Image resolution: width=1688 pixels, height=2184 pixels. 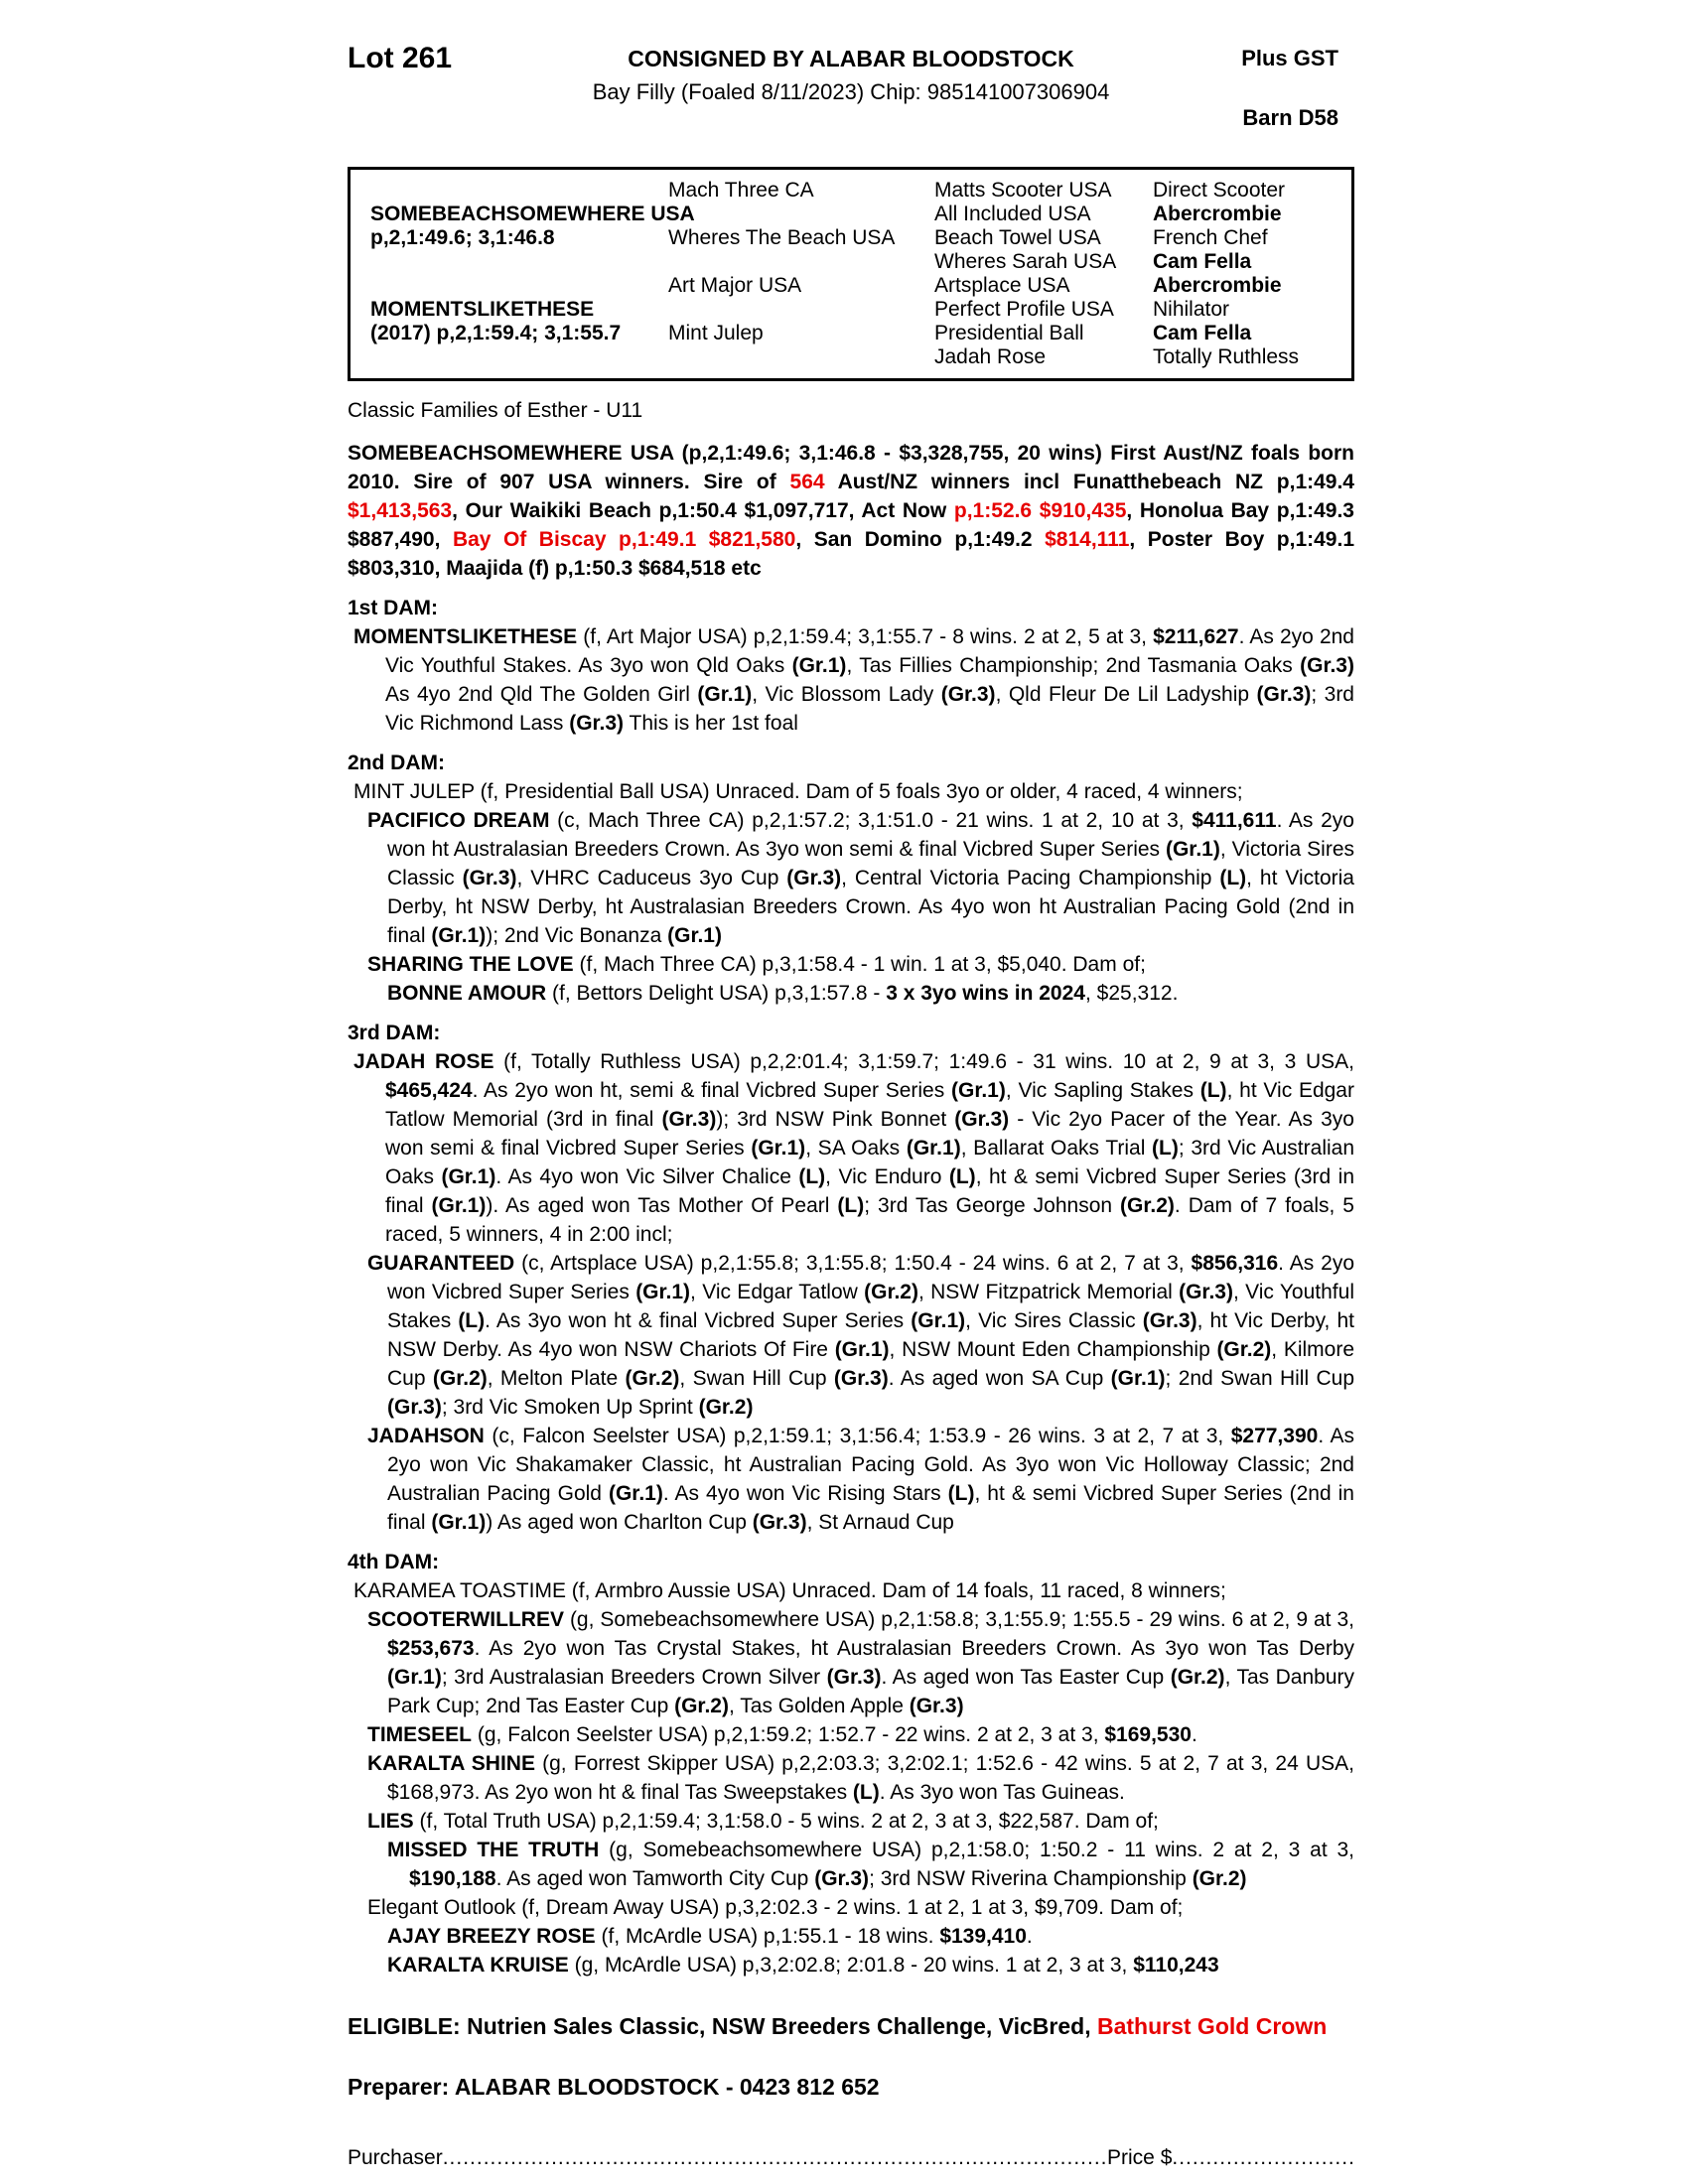 I want to click on text-segment: , VHRC Caduceus 3yo Cup, so click(x=651, y=878).